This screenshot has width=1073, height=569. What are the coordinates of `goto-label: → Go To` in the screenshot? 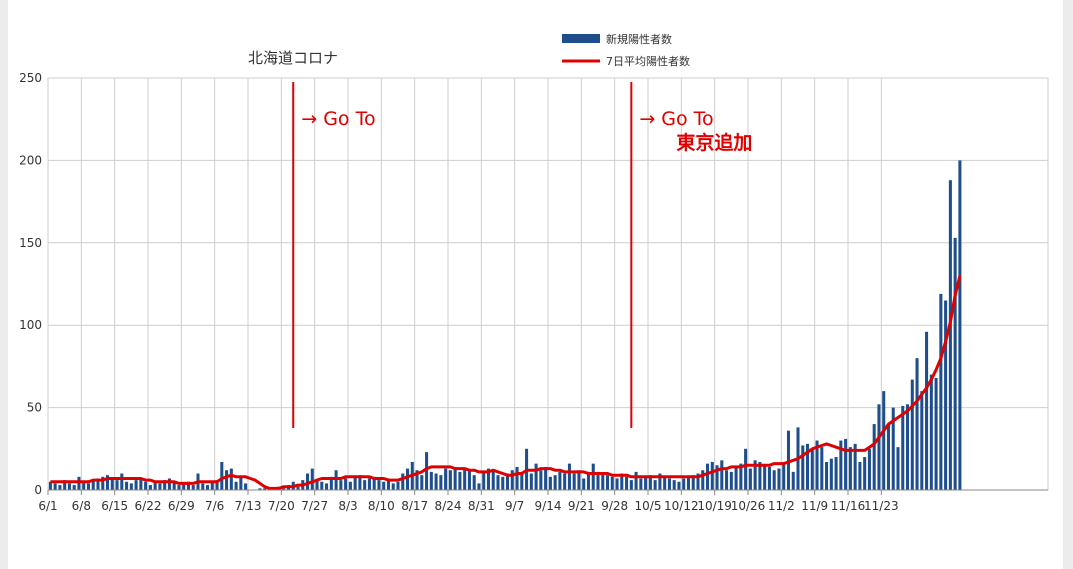 It's located at (338, 119).